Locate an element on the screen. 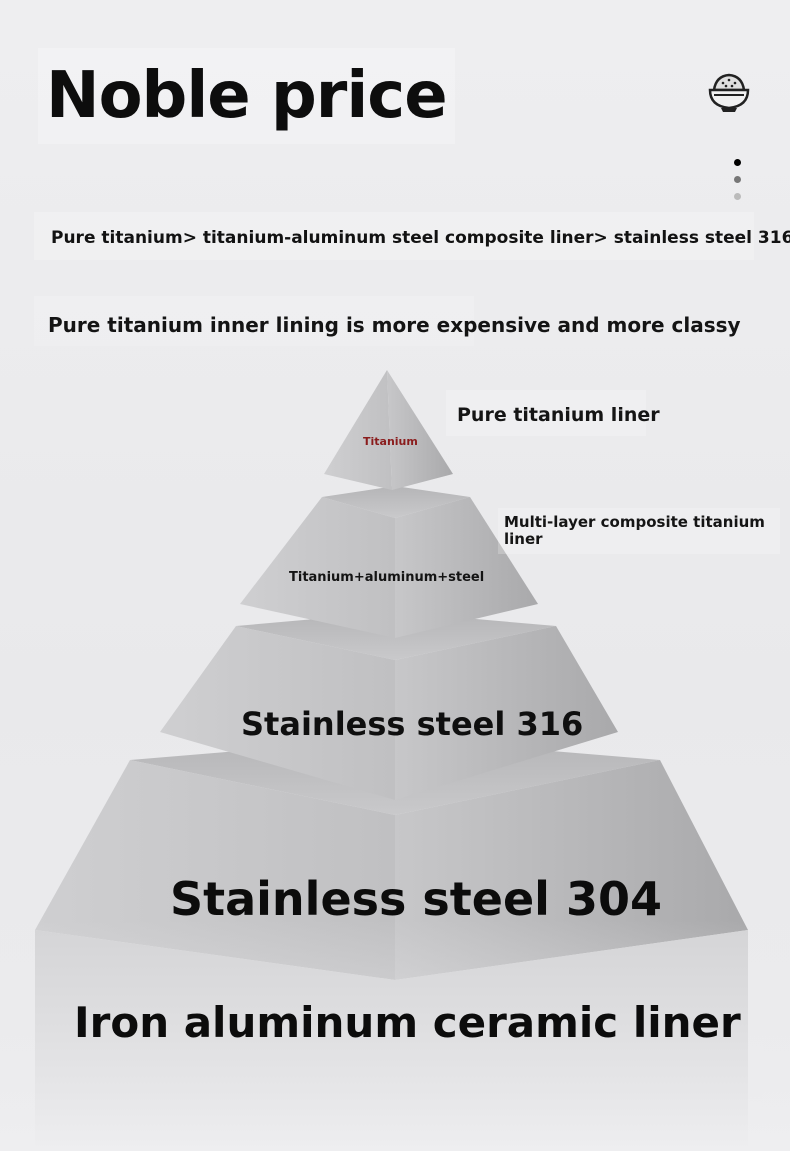 This screenshot has width=790, height=1151. tagline-band is located at coordinates (254, 321).